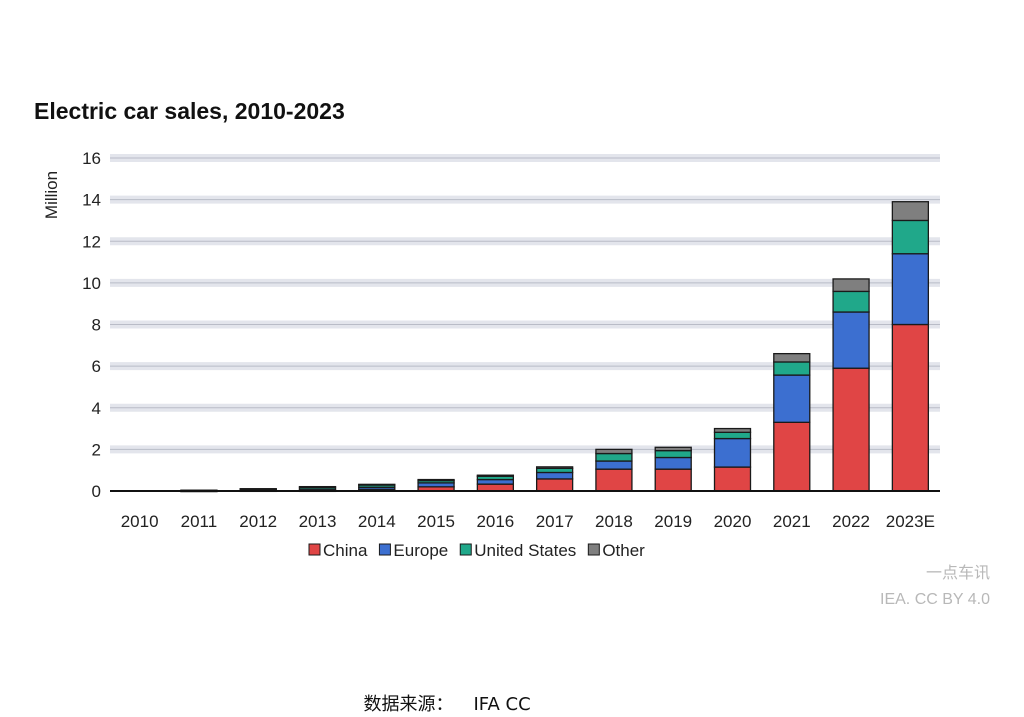 The width and height of the screenshot is (1024, 717). Describe the element at coordinates (555, 521) in the screenshot. I see `x-tick-label: 2017` at that location.